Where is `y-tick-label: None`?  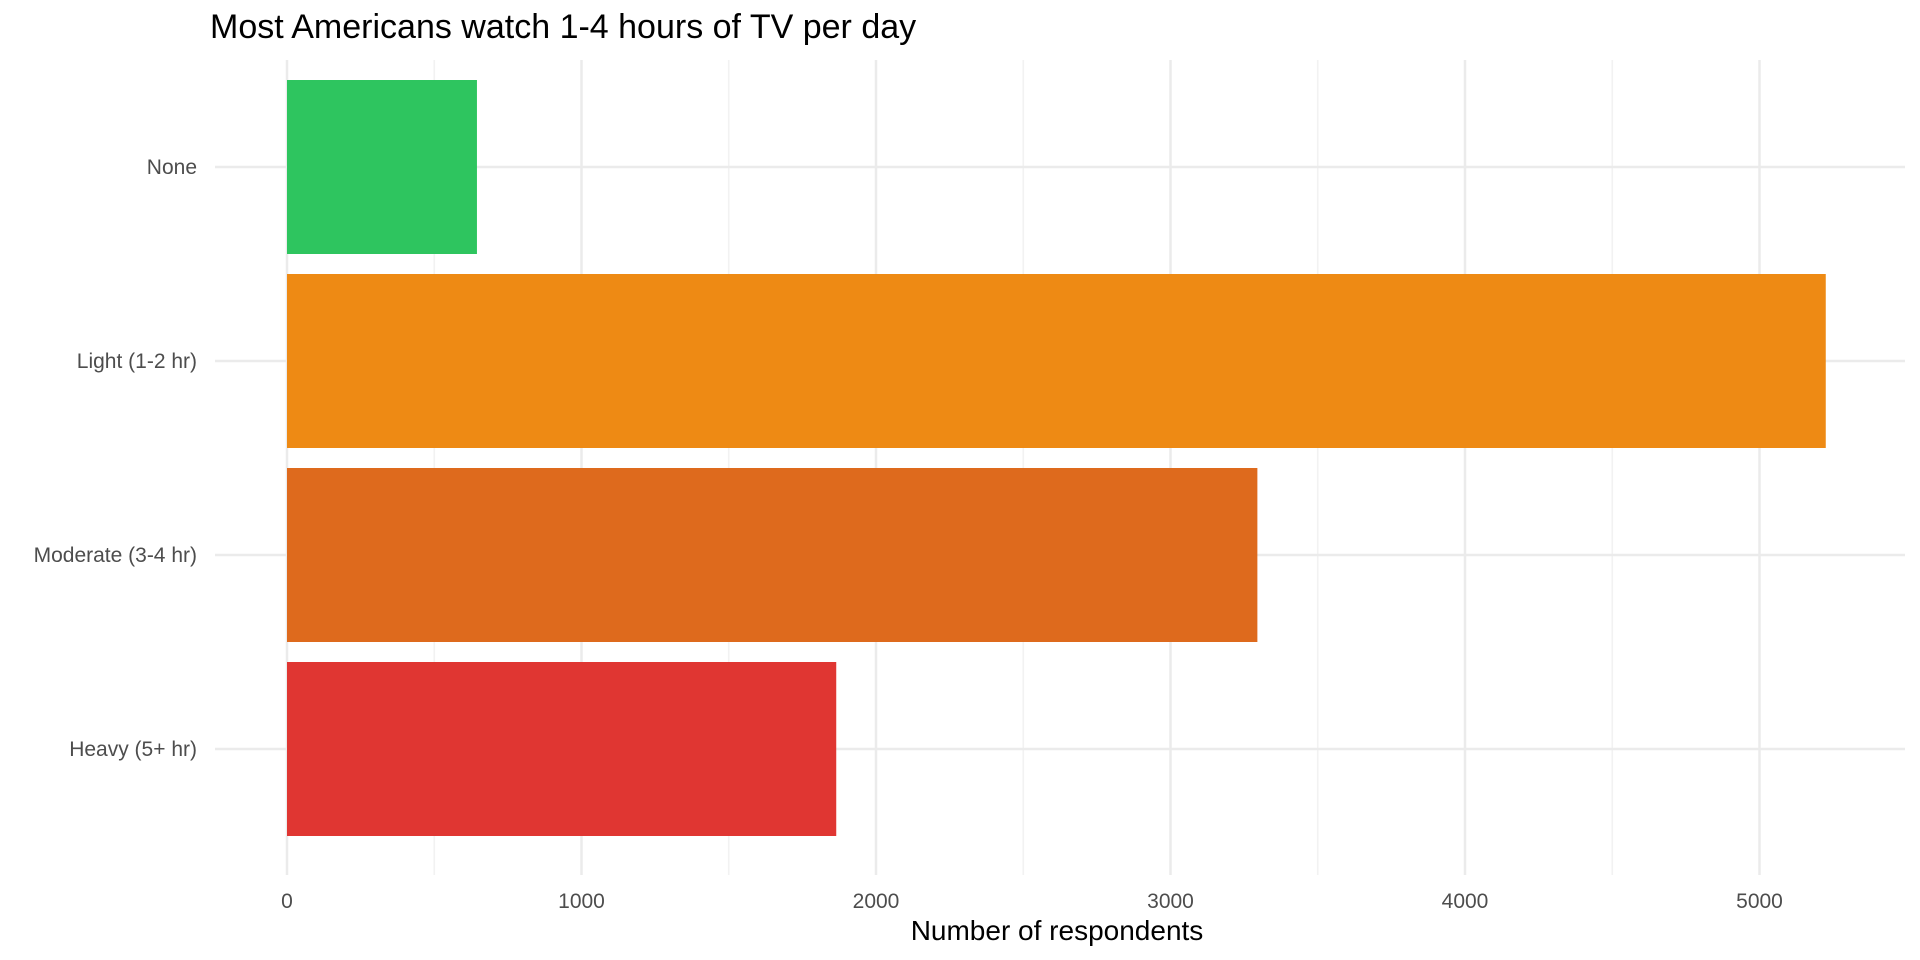 y-tick-label: None is located at coordinates (172, 167).